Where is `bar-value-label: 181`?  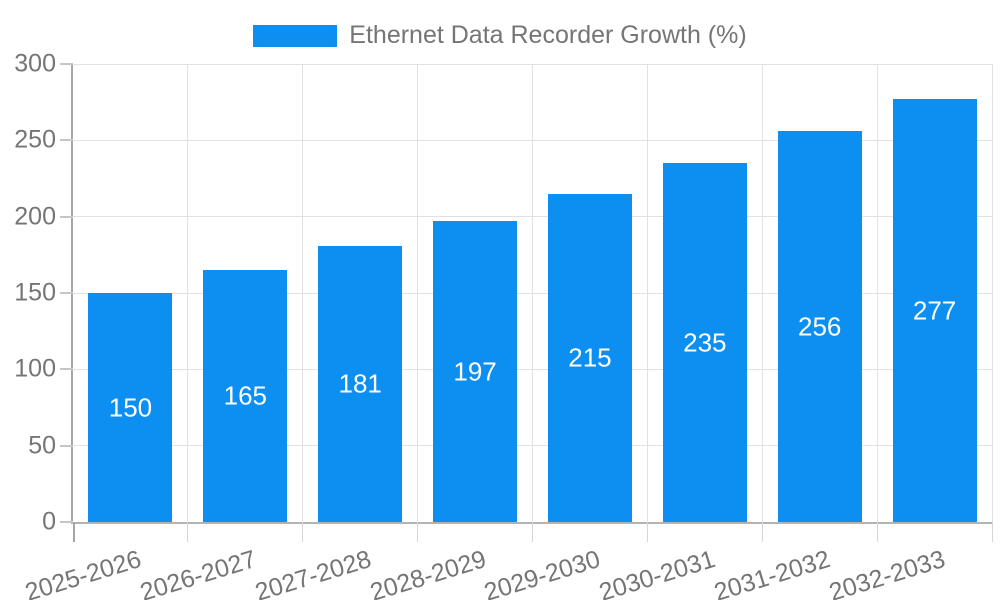 bar-value-label: 181 is located at coordinates (360, 383).